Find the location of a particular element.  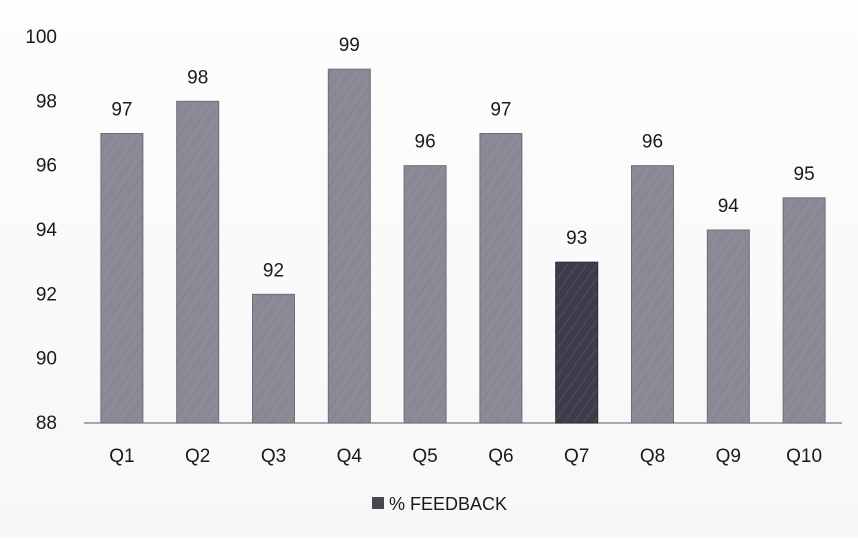

x-axis-tick-label: Q4 is located at coordinates (350, 456).